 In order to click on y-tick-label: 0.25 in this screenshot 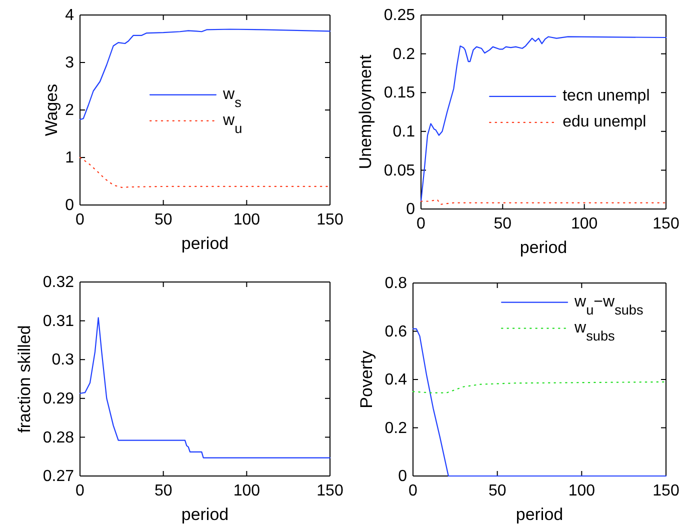, I will do `click(400, 15)`.